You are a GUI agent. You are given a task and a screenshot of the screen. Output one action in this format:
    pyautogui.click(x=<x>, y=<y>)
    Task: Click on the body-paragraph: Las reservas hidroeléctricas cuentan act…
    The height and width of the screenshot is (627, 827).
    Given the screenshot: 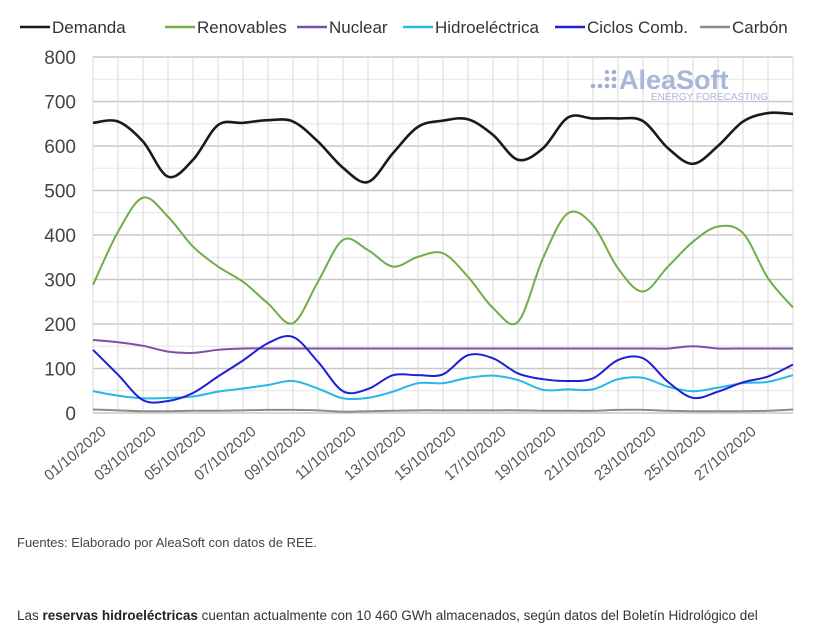 What is the action you would take?
    pyautogui.click(x=387, y=615)
    